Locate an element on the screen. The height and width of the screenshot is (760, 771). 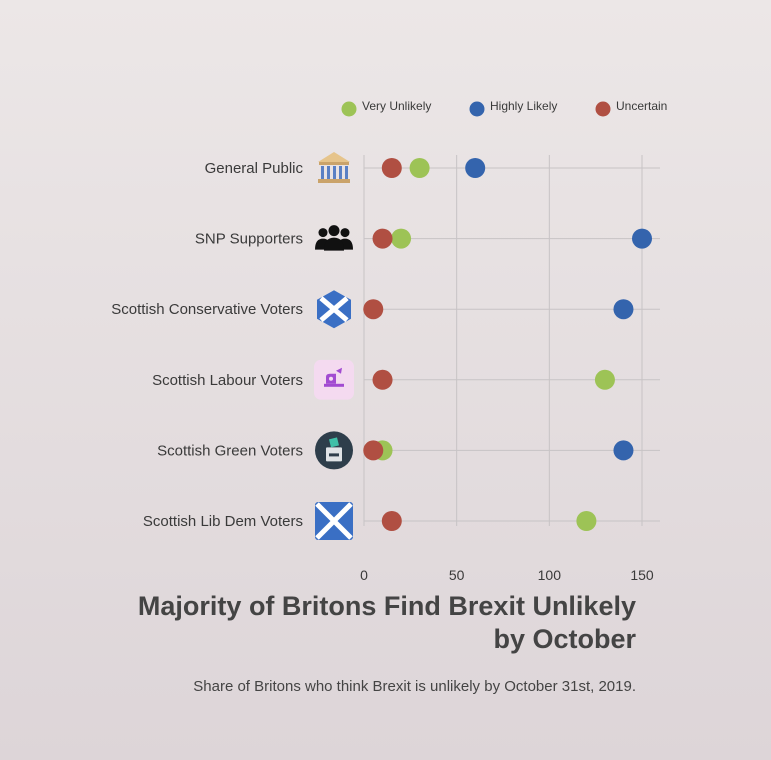
category-label: Scottish Green Voters is located at coordinates (230, 450).